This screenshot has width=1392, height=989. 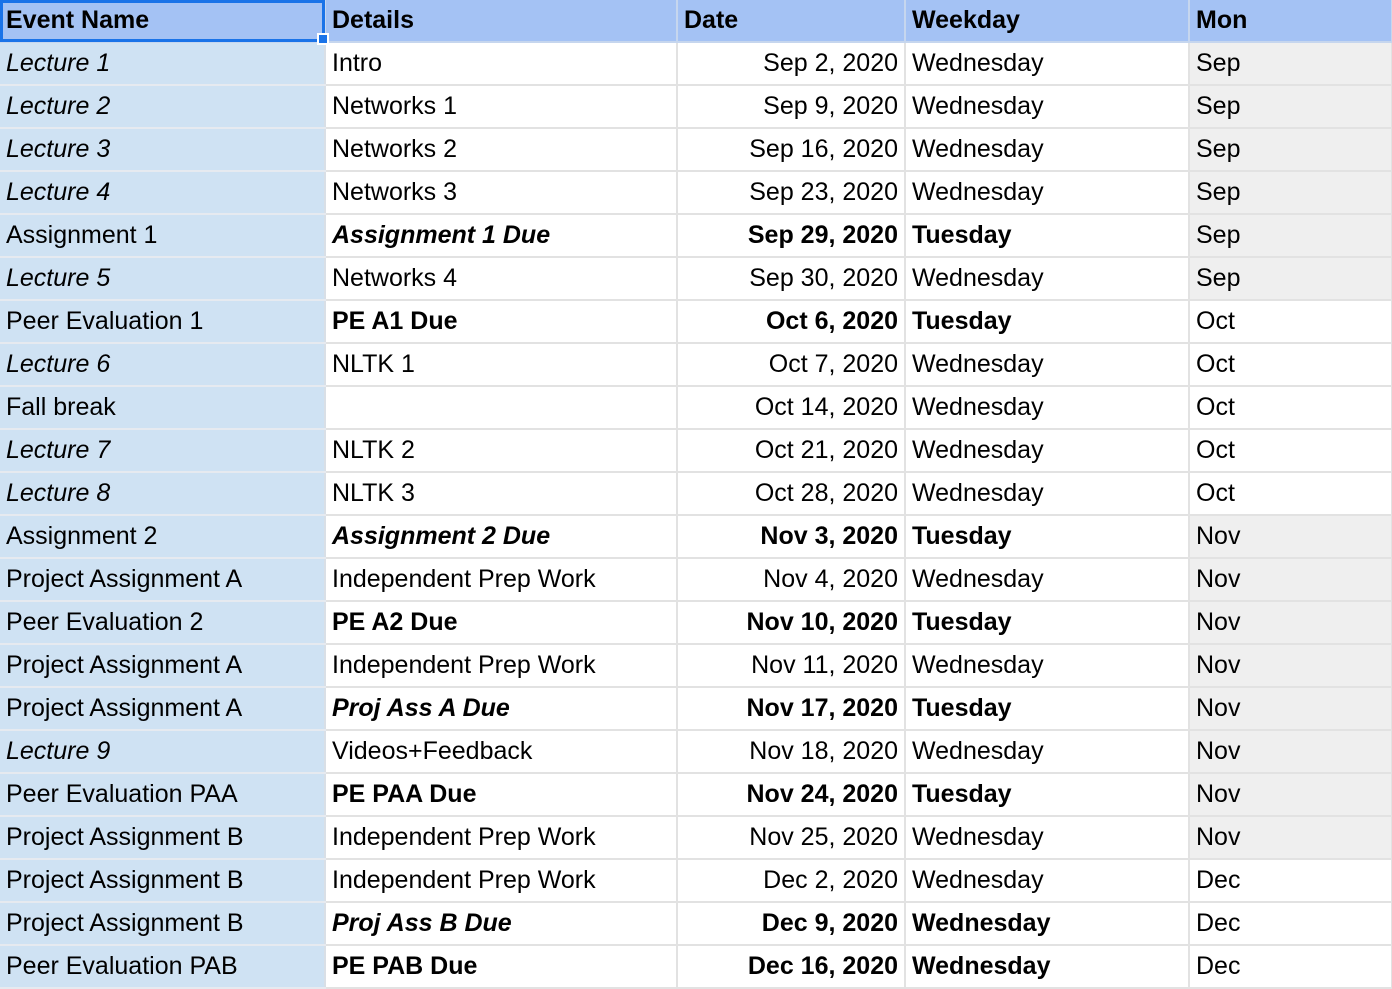 I want to click on date-cell: Nov 11, 2020, so click(x=791, y=666).